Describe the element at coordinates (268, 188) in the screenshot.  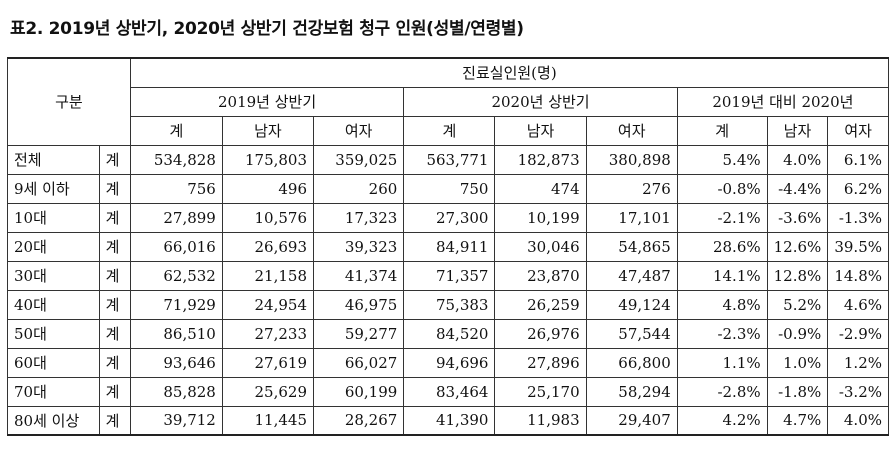
I see `table-cell: 496` at that location.